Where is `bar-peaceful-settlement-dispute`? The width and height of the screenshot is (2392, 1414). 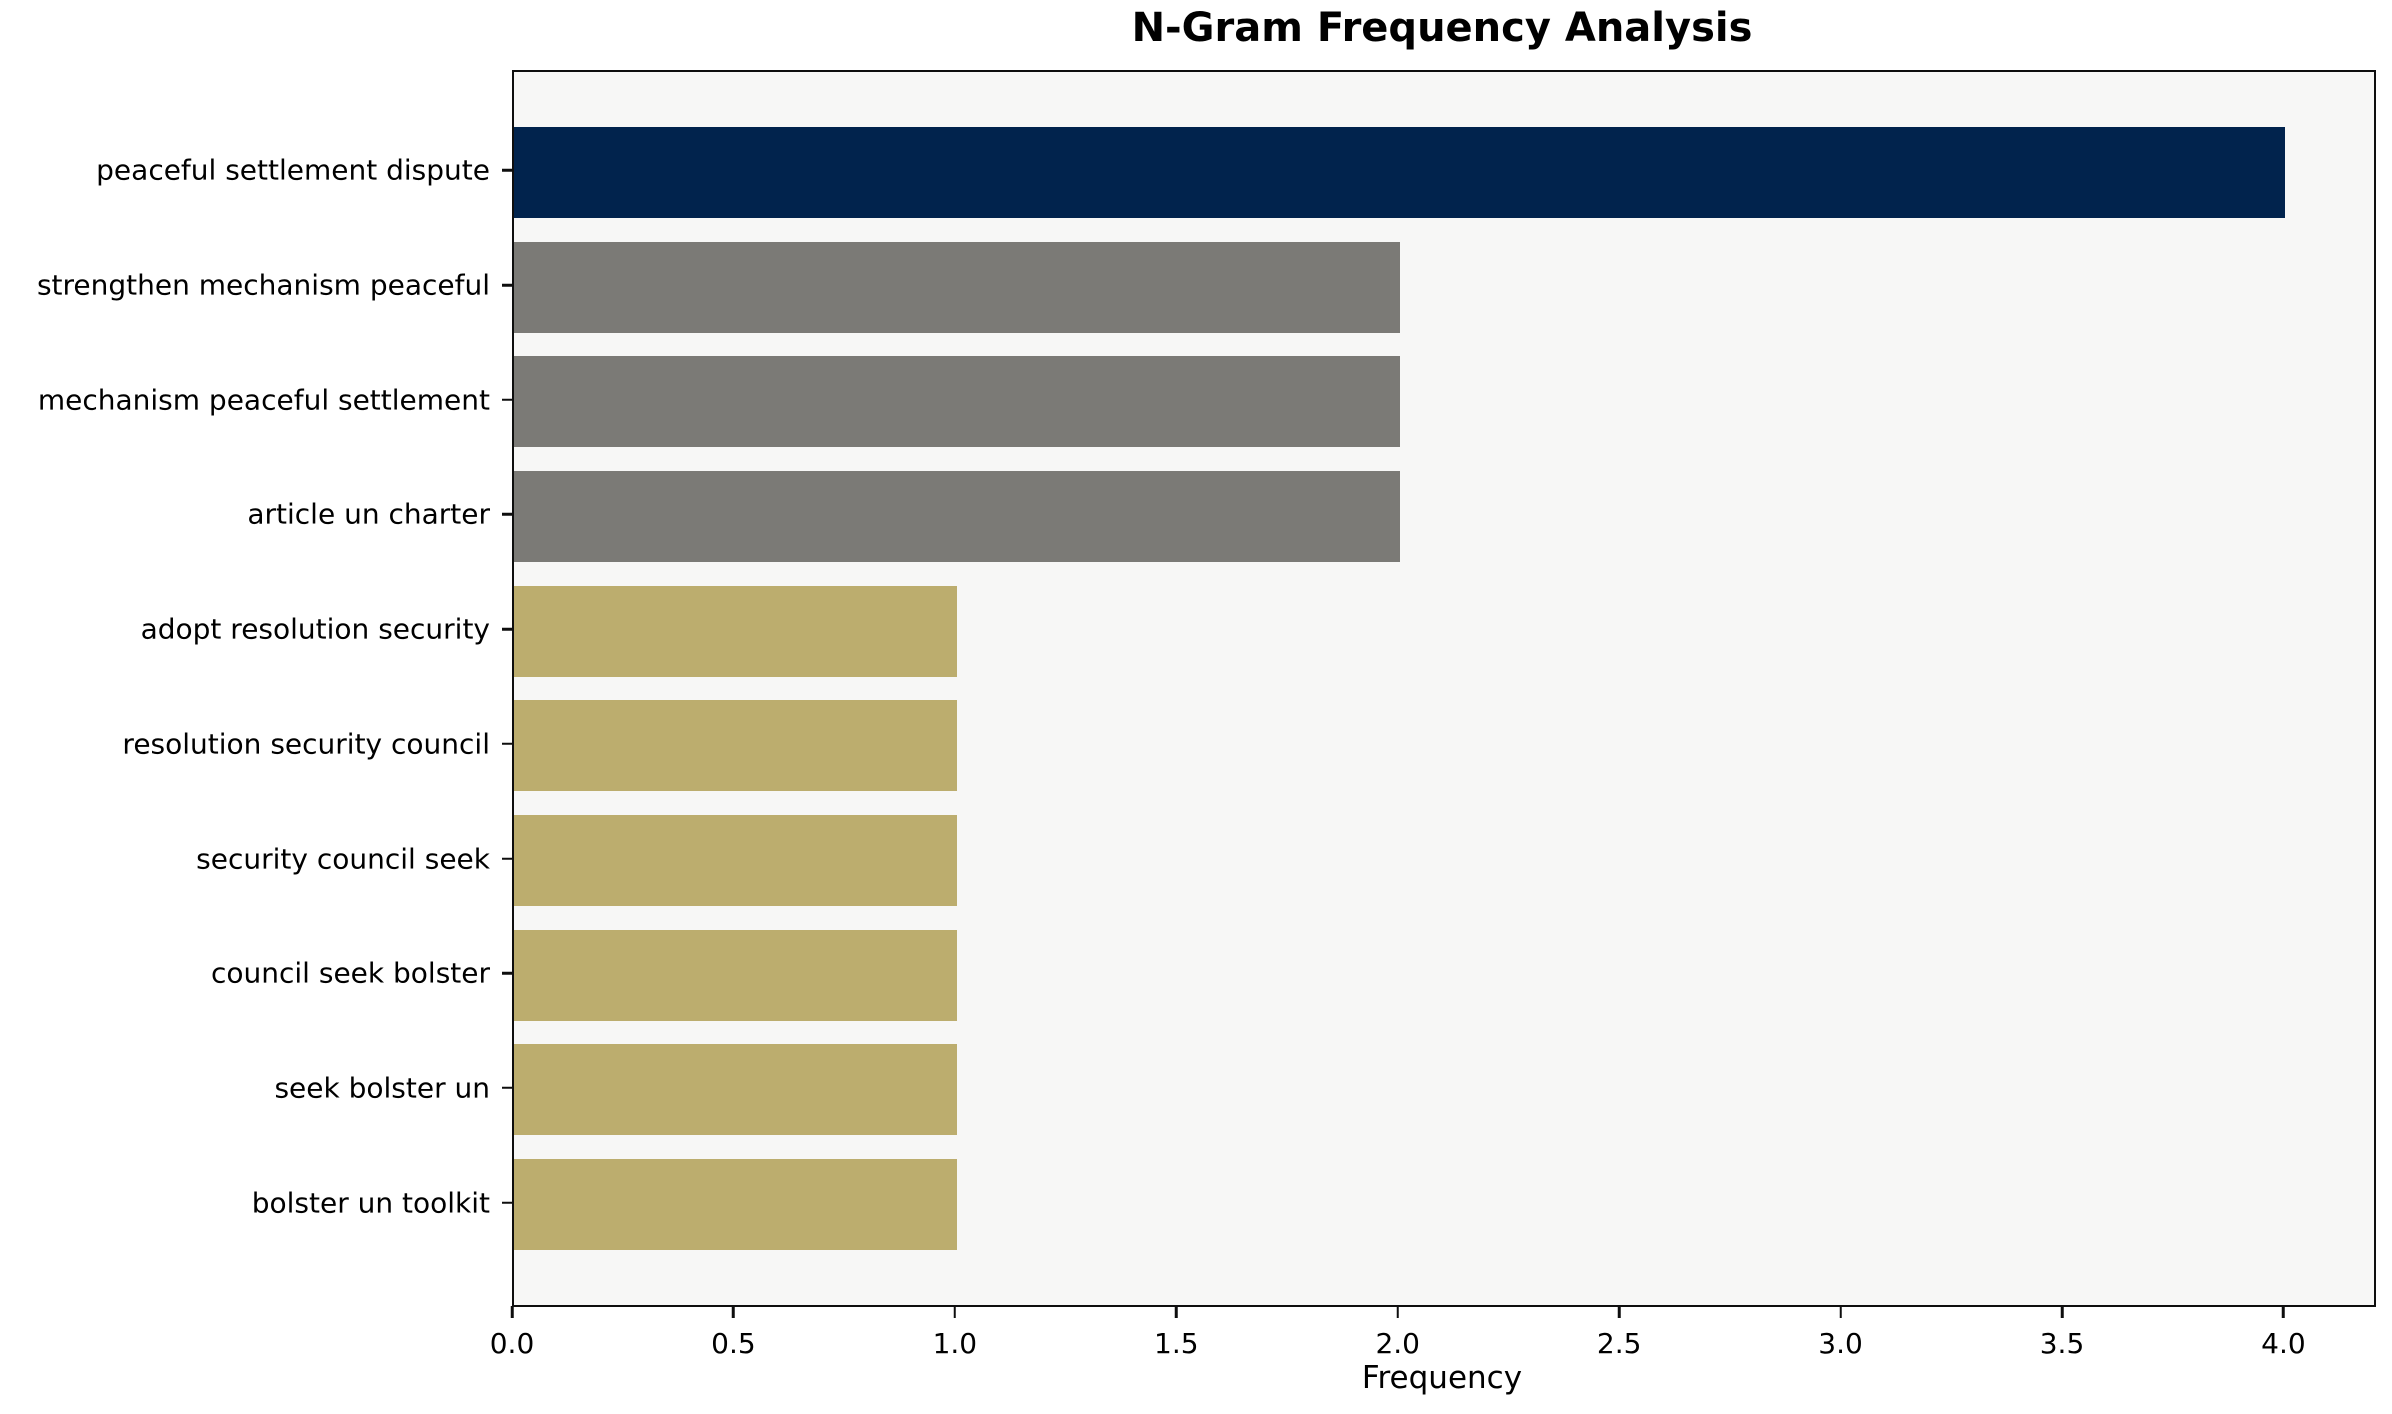 bar-peaceful-settlement-dispute is located at coordinates (1400, 172).